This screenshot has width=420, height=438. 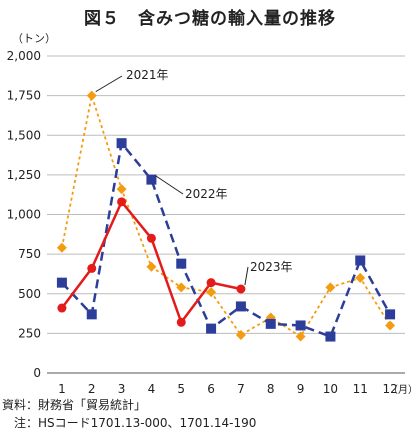 I want to click on y-tick-label: 0, so click(x=37, y=373).